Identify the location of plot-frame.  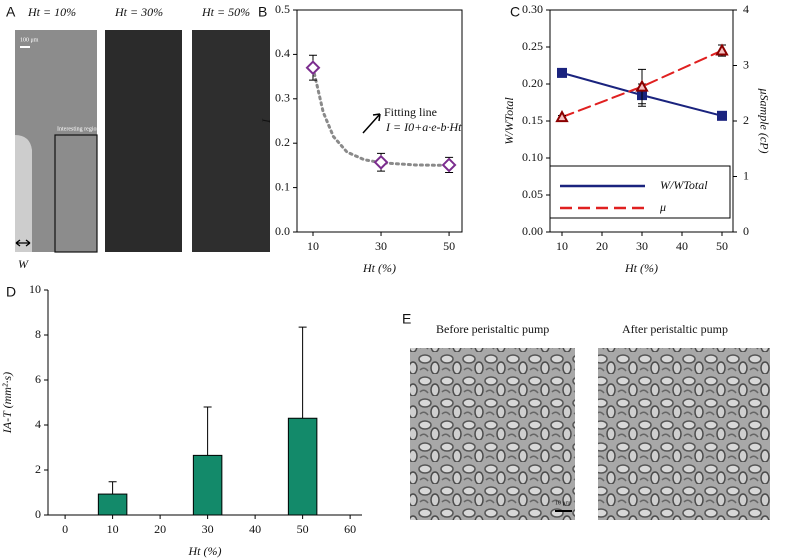
(379, 121).